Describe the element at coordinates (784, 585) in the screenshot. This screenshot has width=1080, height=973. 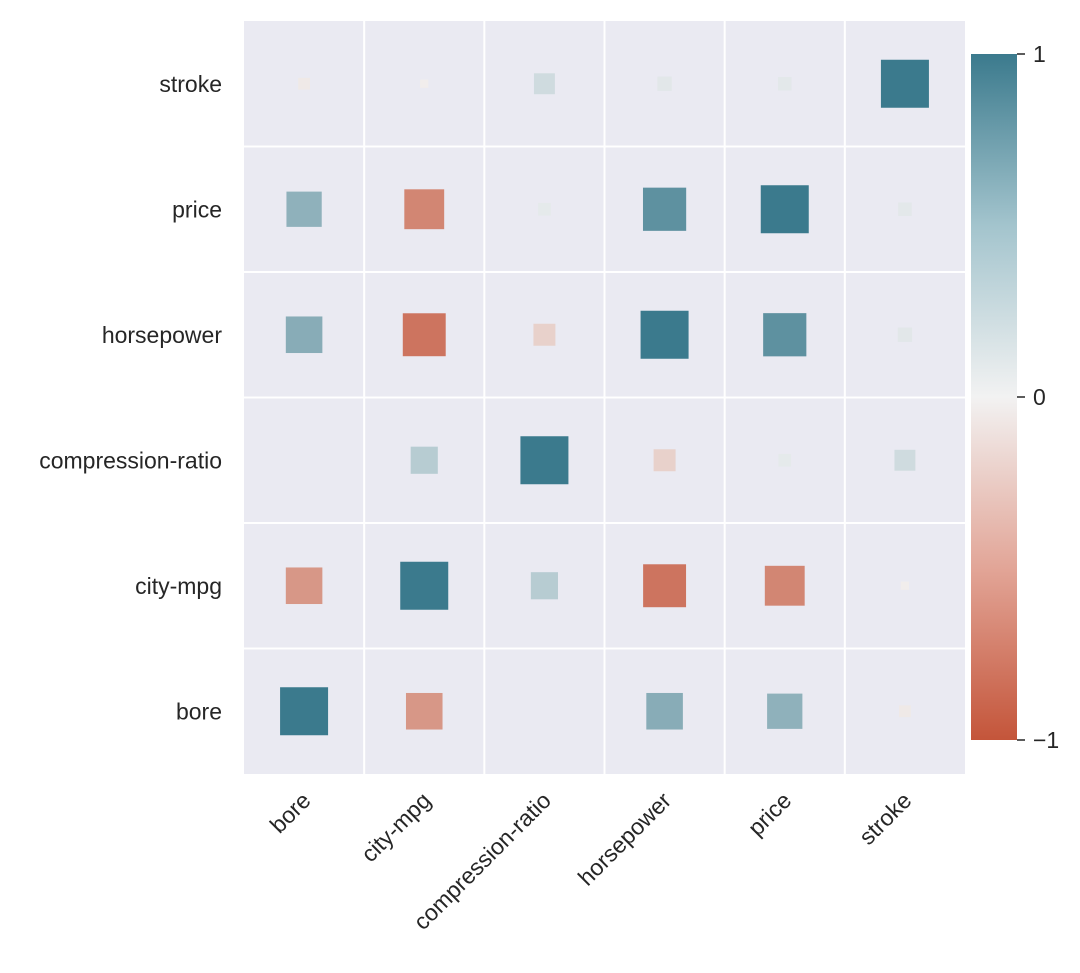
I see `heatmap-cell-city-mpg-price` at that location.